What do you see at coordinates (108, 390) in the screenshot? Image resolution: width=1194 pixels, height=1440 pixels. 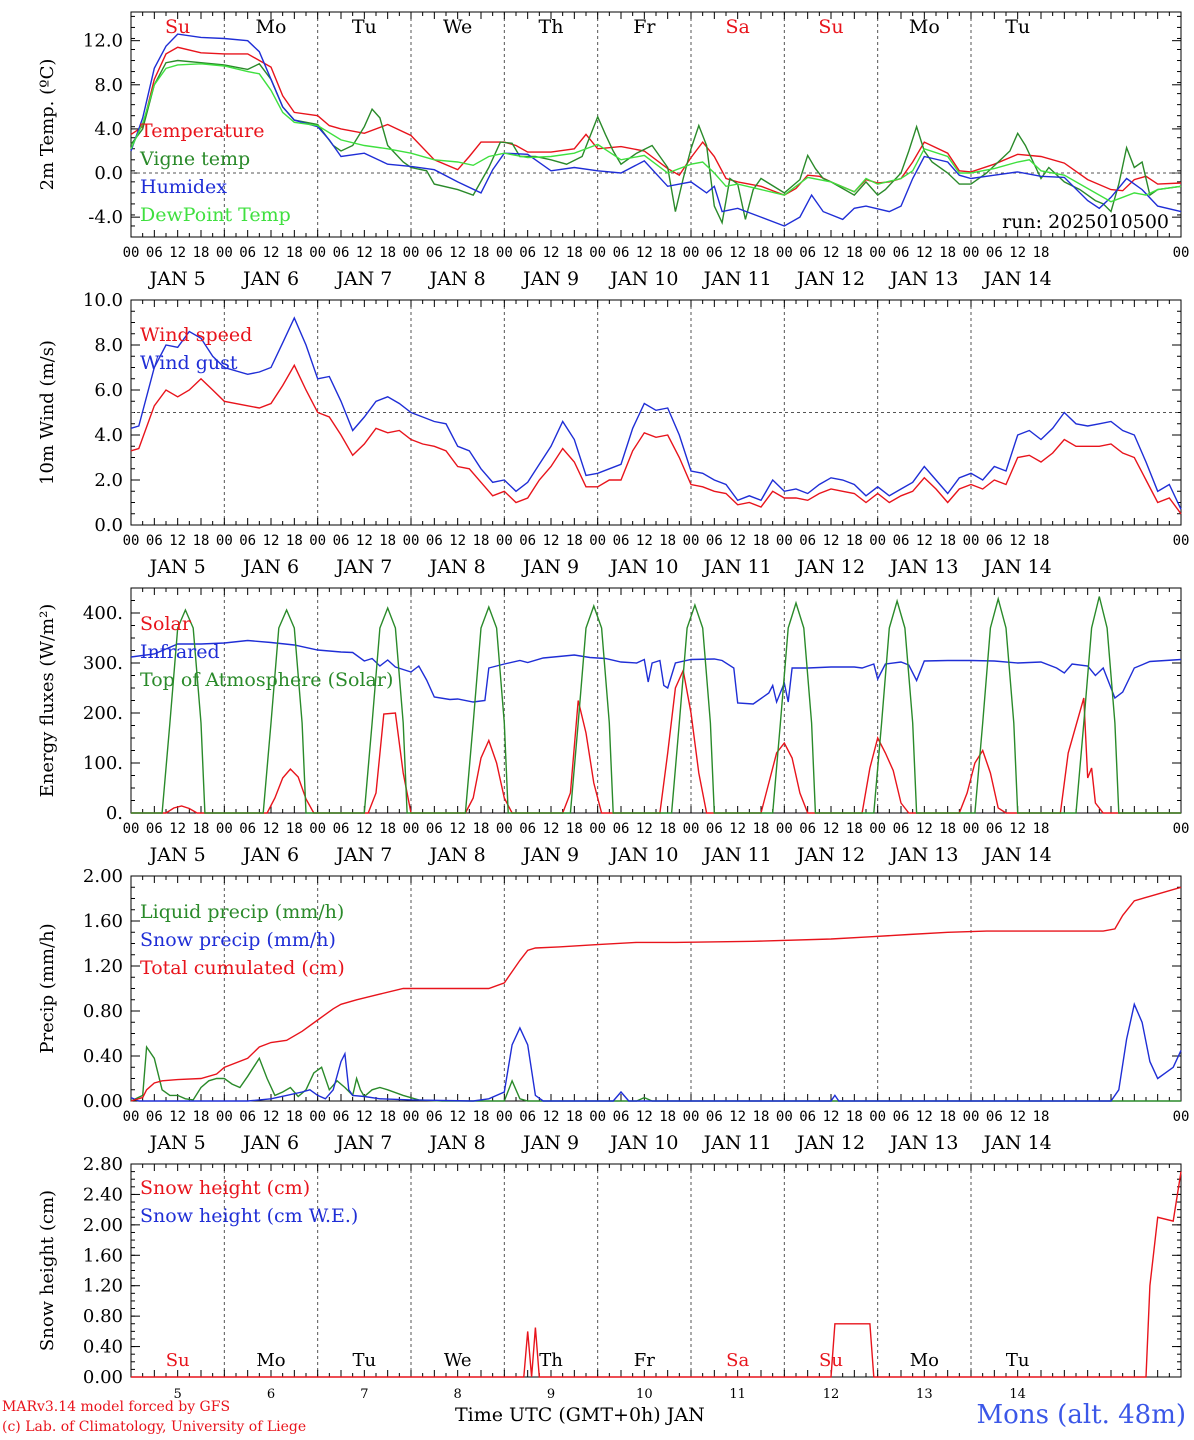 I see `y-tick-label: 6.0` at bounding box center [108, 390].